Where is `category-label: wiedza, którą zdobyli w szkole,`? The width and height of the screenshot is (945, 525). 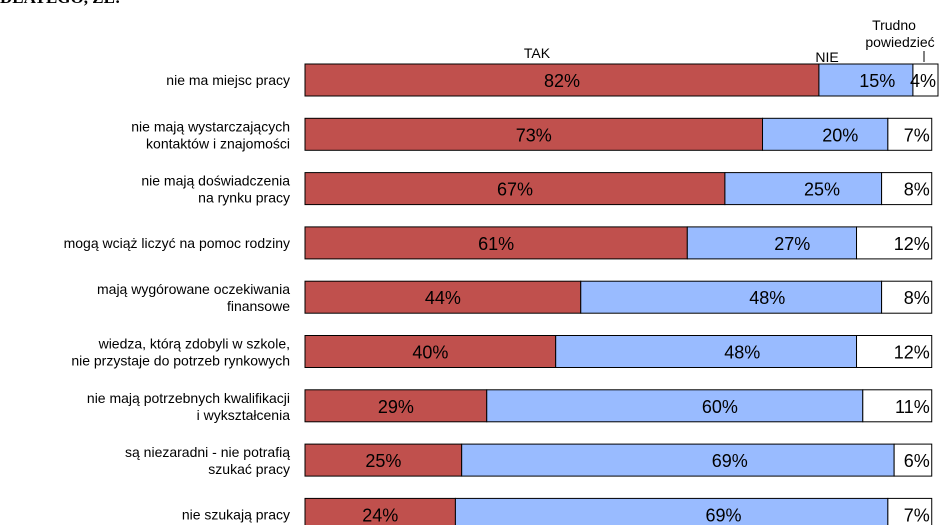 category-label: wiedza, którą zdobyli w szkole, is located at coordinates (194, 344).